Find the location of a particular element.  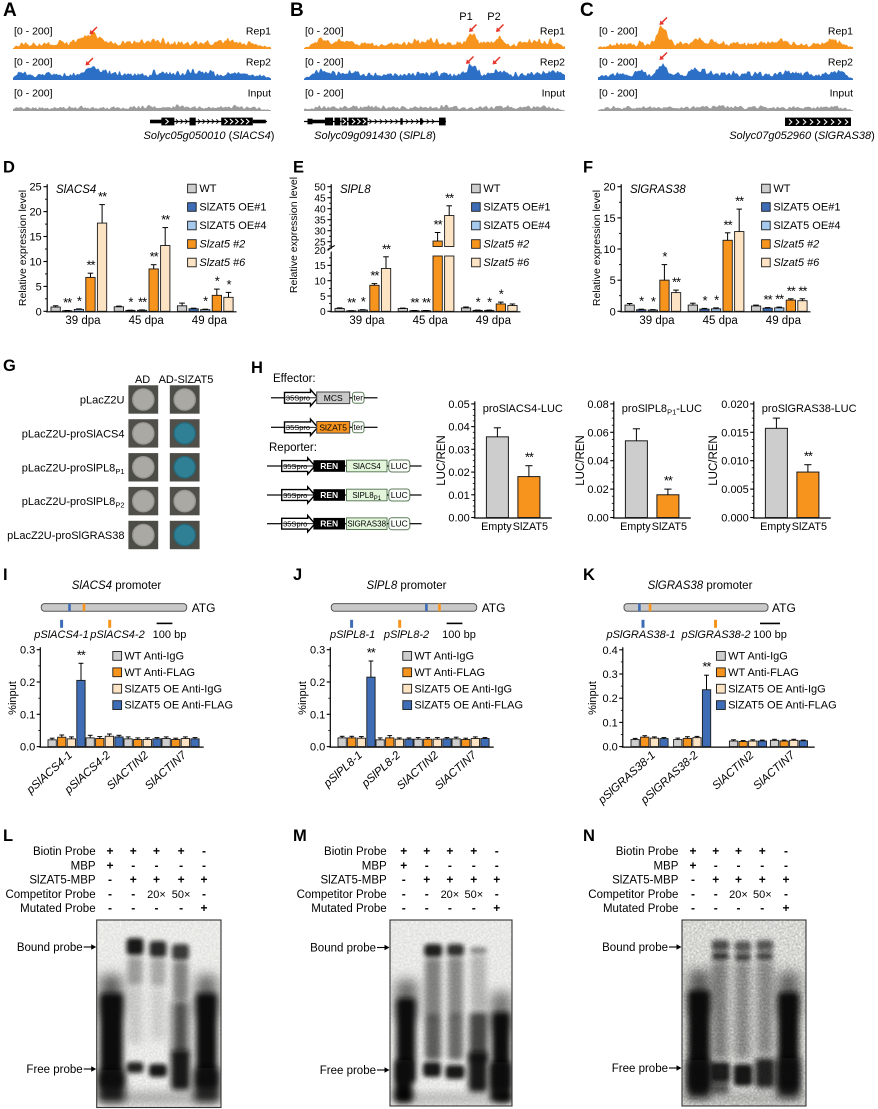

svg-text: 0.02 is located at coordinates (458, 473).